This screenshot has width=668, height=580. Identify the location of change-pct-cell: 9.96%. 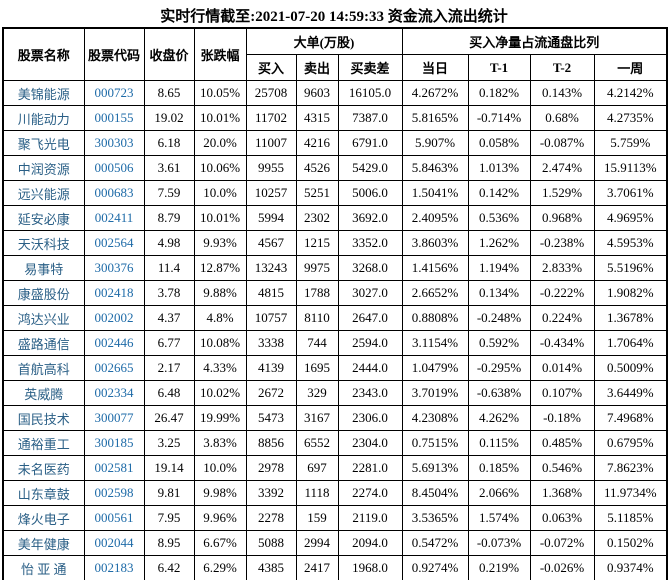
(220, 518).